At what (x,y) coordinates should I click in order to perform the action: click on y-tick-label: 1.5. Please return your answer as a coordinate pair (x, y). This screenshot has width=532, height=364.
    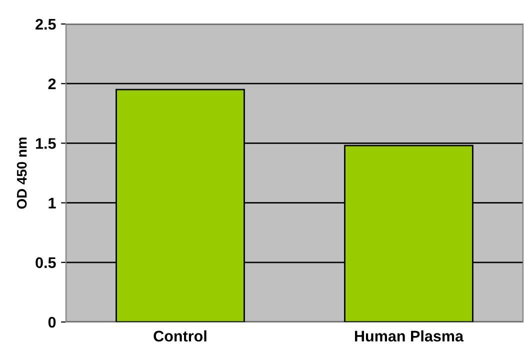
    Looking at the image, I should click on (46, 143).